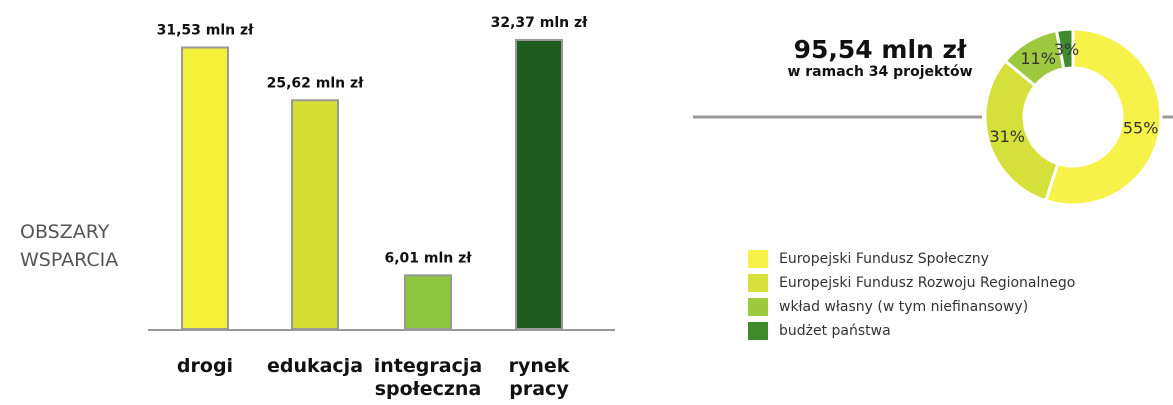  I want to click on slice-percent-label: 11%, so click(1038, 58).